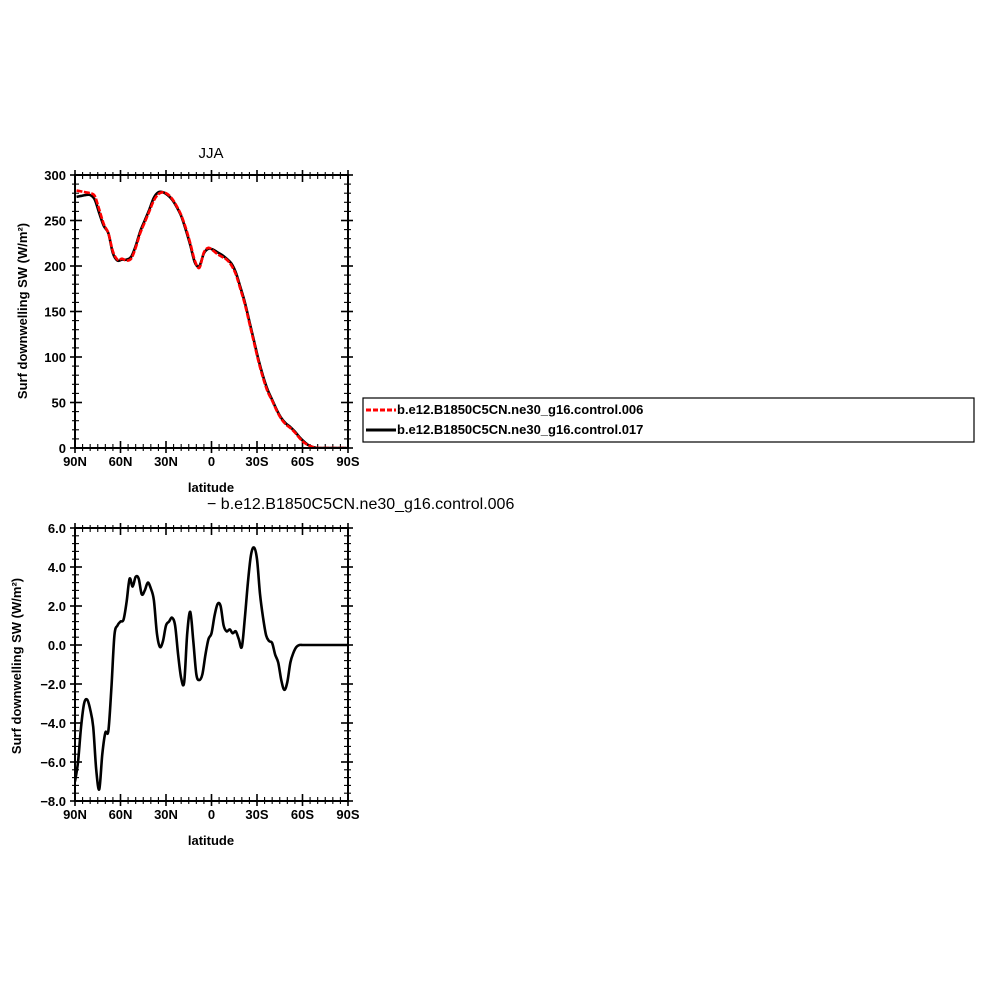 The image size is (989, 991). Describe the element at coordinates (59, 403) in the screenshot. I see `top-y-tick-label: 50` at that location.